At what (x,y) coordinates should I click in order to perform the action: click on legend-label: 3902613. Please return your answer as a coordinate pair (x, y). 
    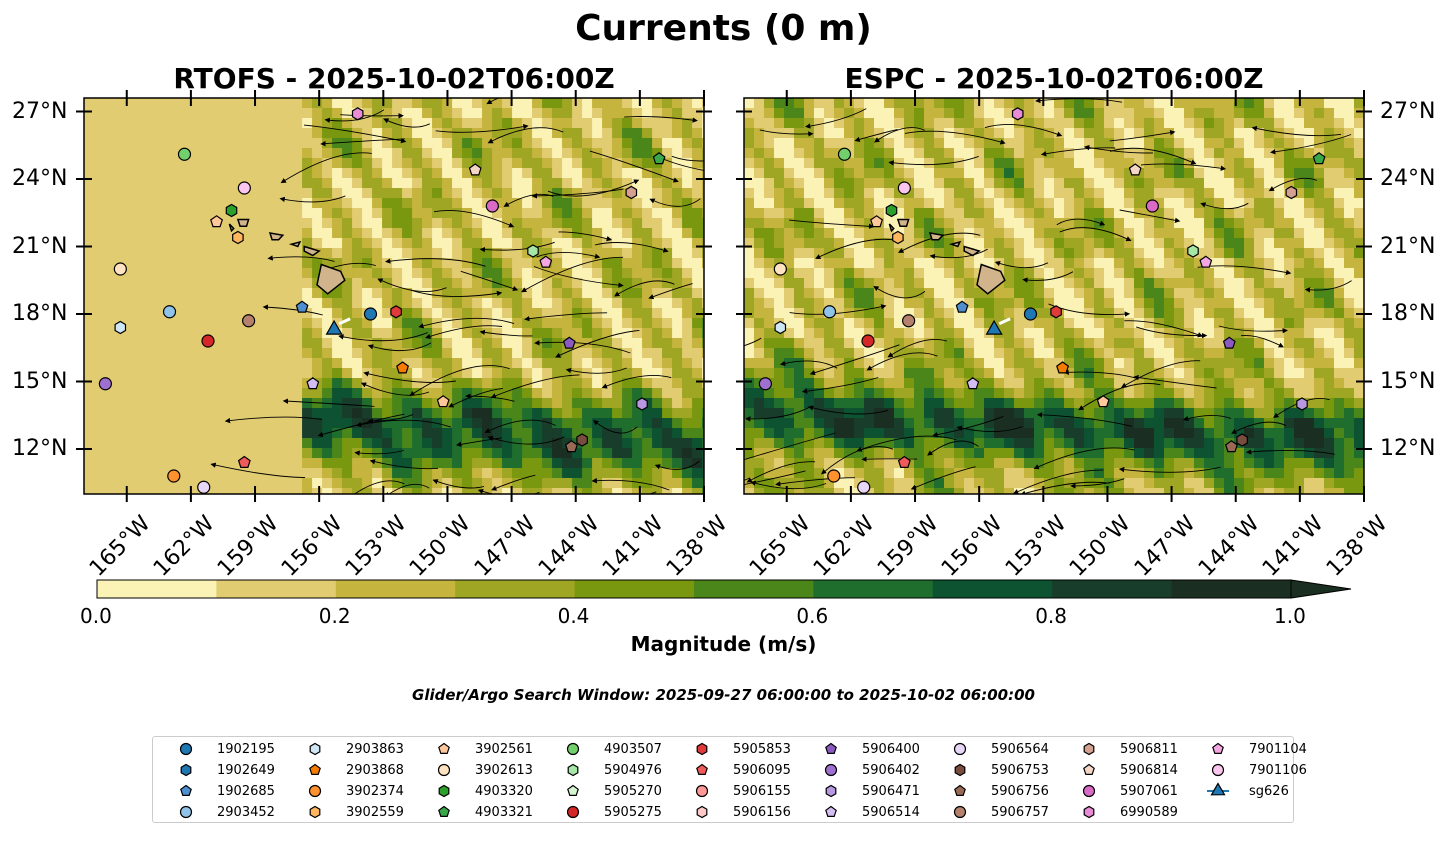
    Looking at the image, I should click on (504, 770).